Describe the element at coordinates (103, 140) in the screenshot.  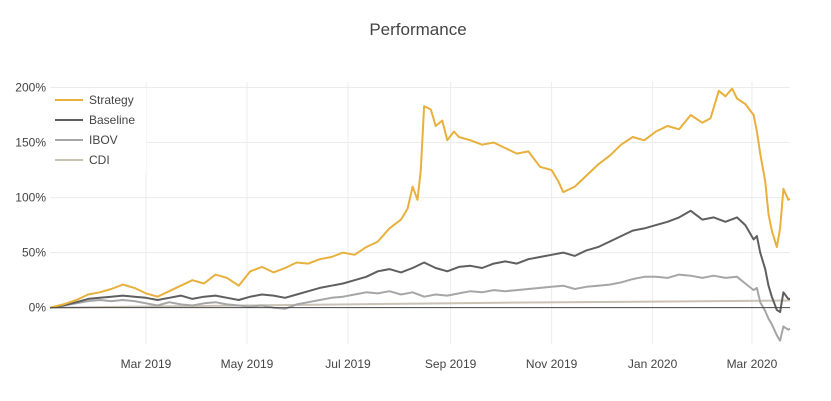
I see `legend-label-ibov: IBOV` at that location.